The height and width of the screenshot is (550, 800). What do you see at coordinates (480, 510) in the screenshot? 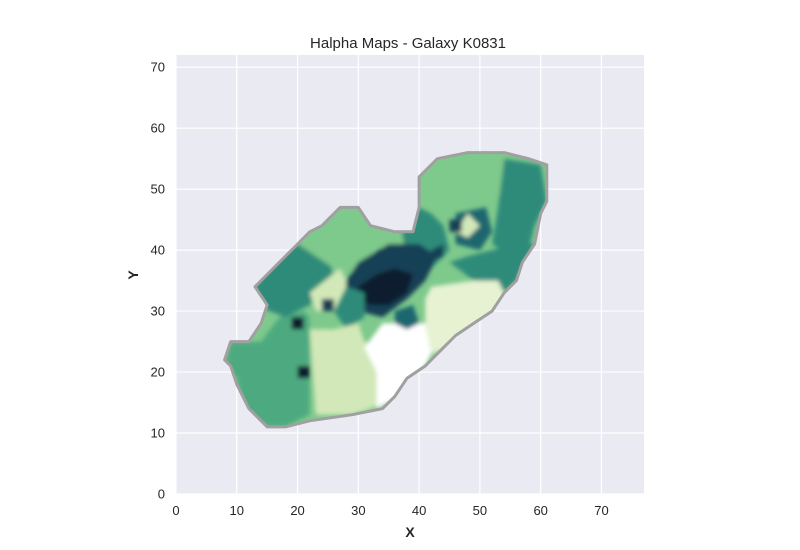
I see `x-tick-label: 50` at bounding box center [480, 510].